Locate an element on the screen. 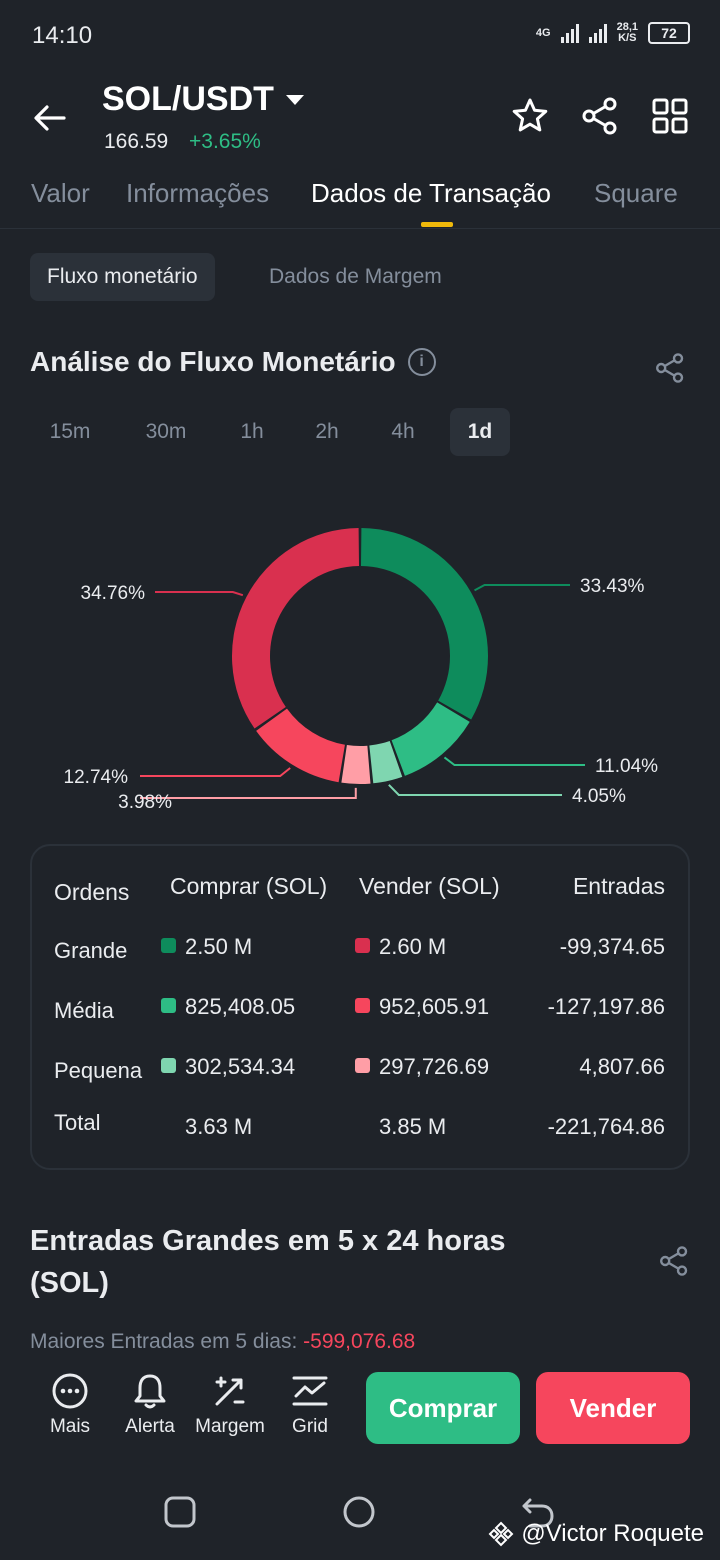 This screenshot has width=720, height=1560. sell-pequena-value: 297,726.69 is located at coordinates (434, 1066).